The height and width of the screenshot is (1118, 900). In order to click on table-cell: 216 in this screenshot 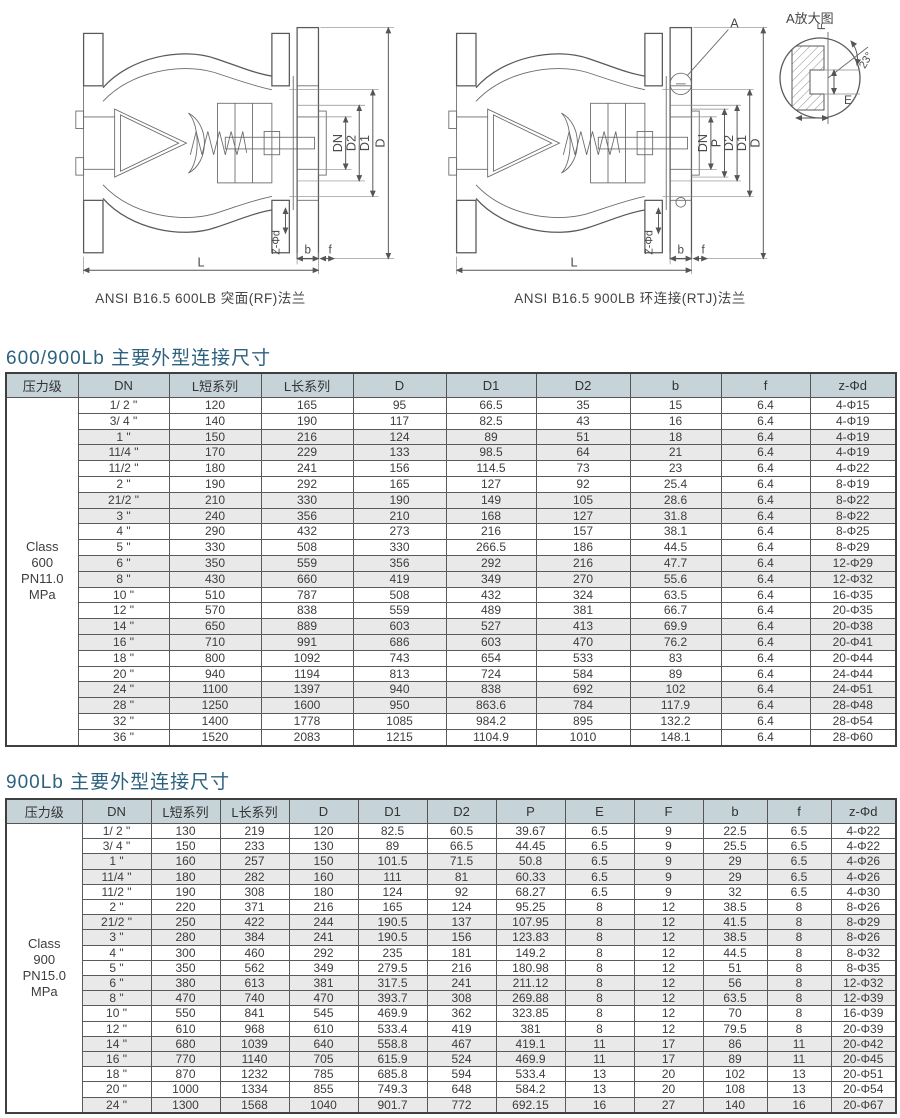, I will do `click(307, 437)`.